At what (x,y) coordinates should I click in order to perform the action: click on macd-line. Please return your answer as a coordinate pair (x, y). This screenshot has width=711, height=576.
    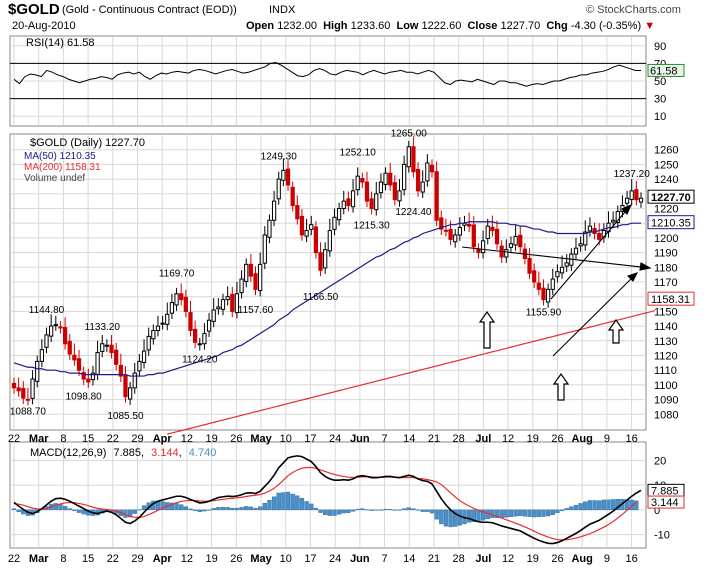
    Looking at the image, I should click on (327, 500).